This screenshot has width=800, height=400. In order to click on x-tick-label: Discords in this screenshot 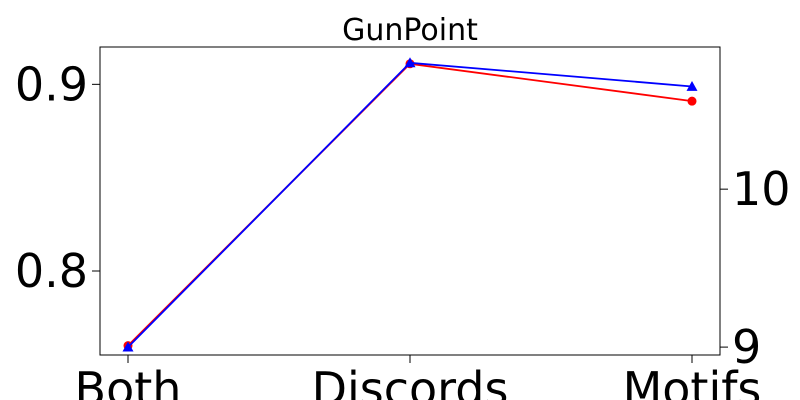, I will do `click(410, 381)`.